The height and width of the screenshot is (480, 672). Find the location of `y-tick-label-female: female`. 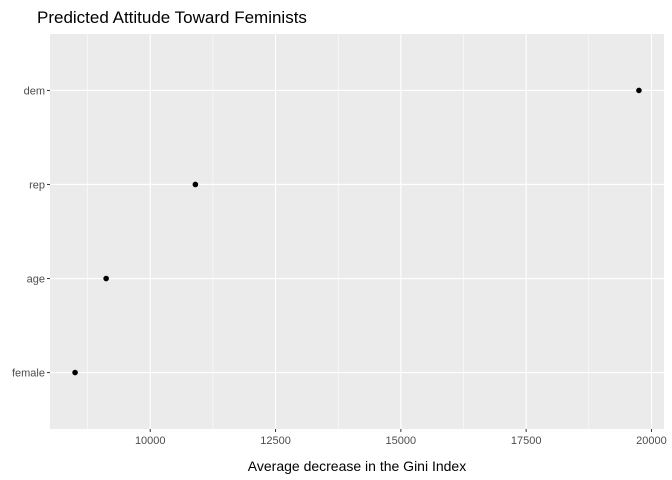

y-tick-label-female: female is located at coordinates (28, 374).